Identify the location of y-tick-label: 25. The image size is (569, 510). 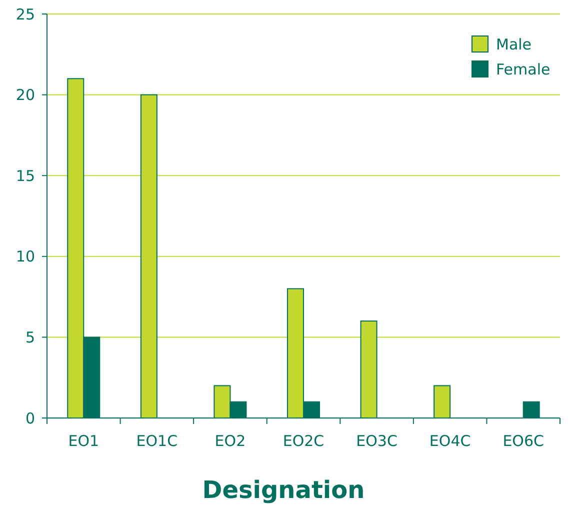
(25, 14).